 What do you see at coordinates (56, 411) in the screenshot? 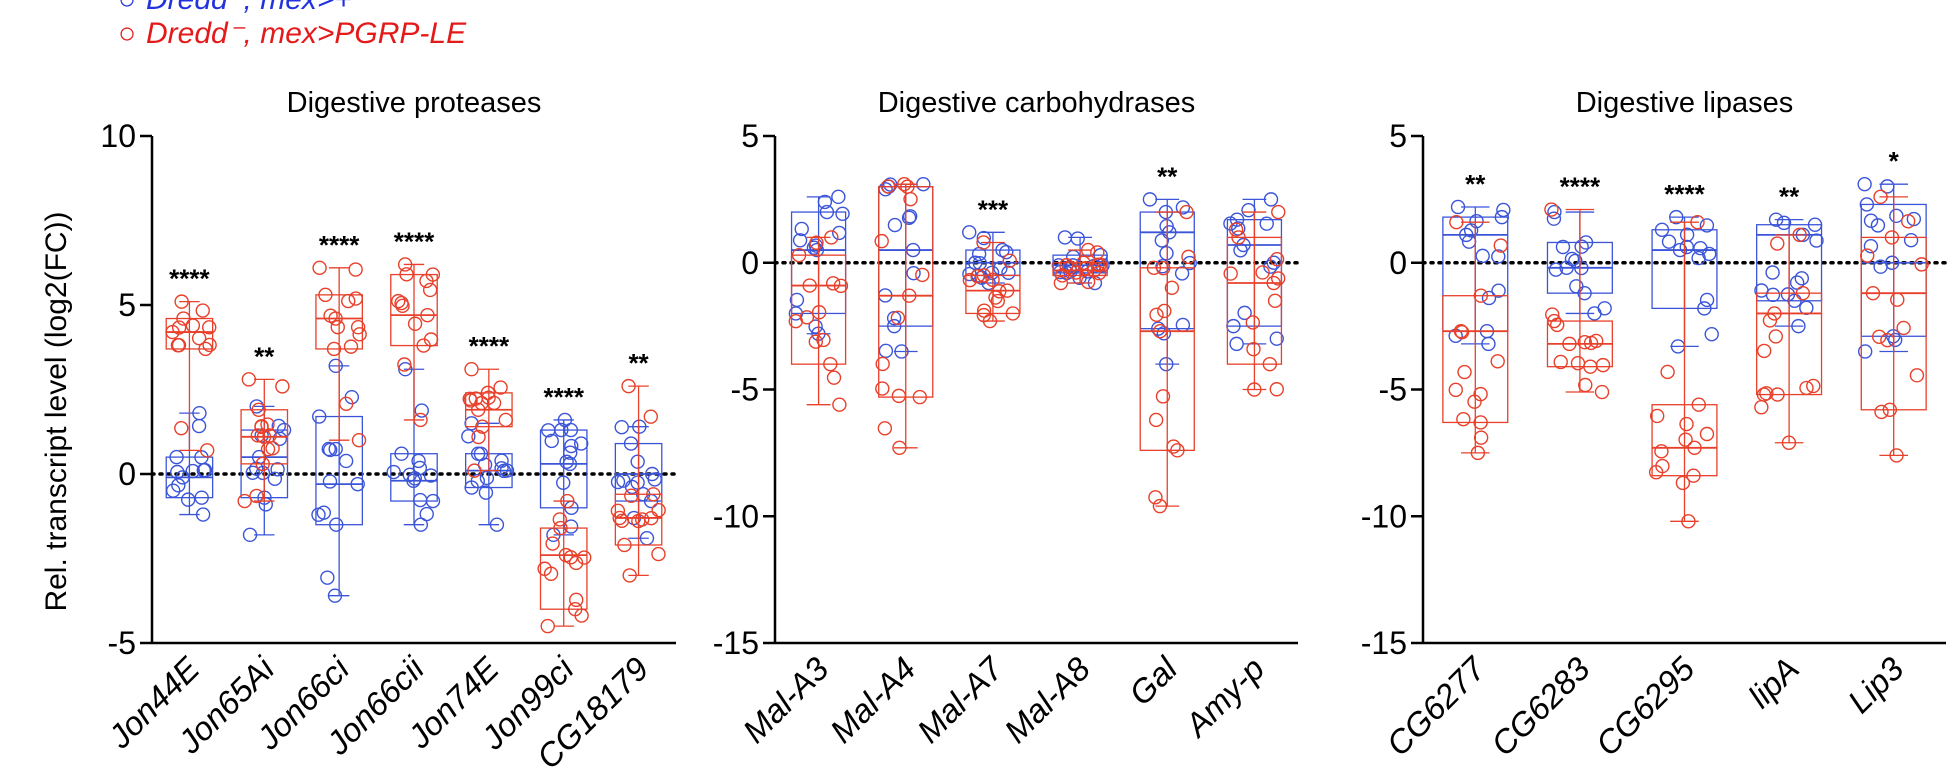
I see `y-axis-label: Rel. transcript level (log2(FC))` at bounding box center [56, 411].